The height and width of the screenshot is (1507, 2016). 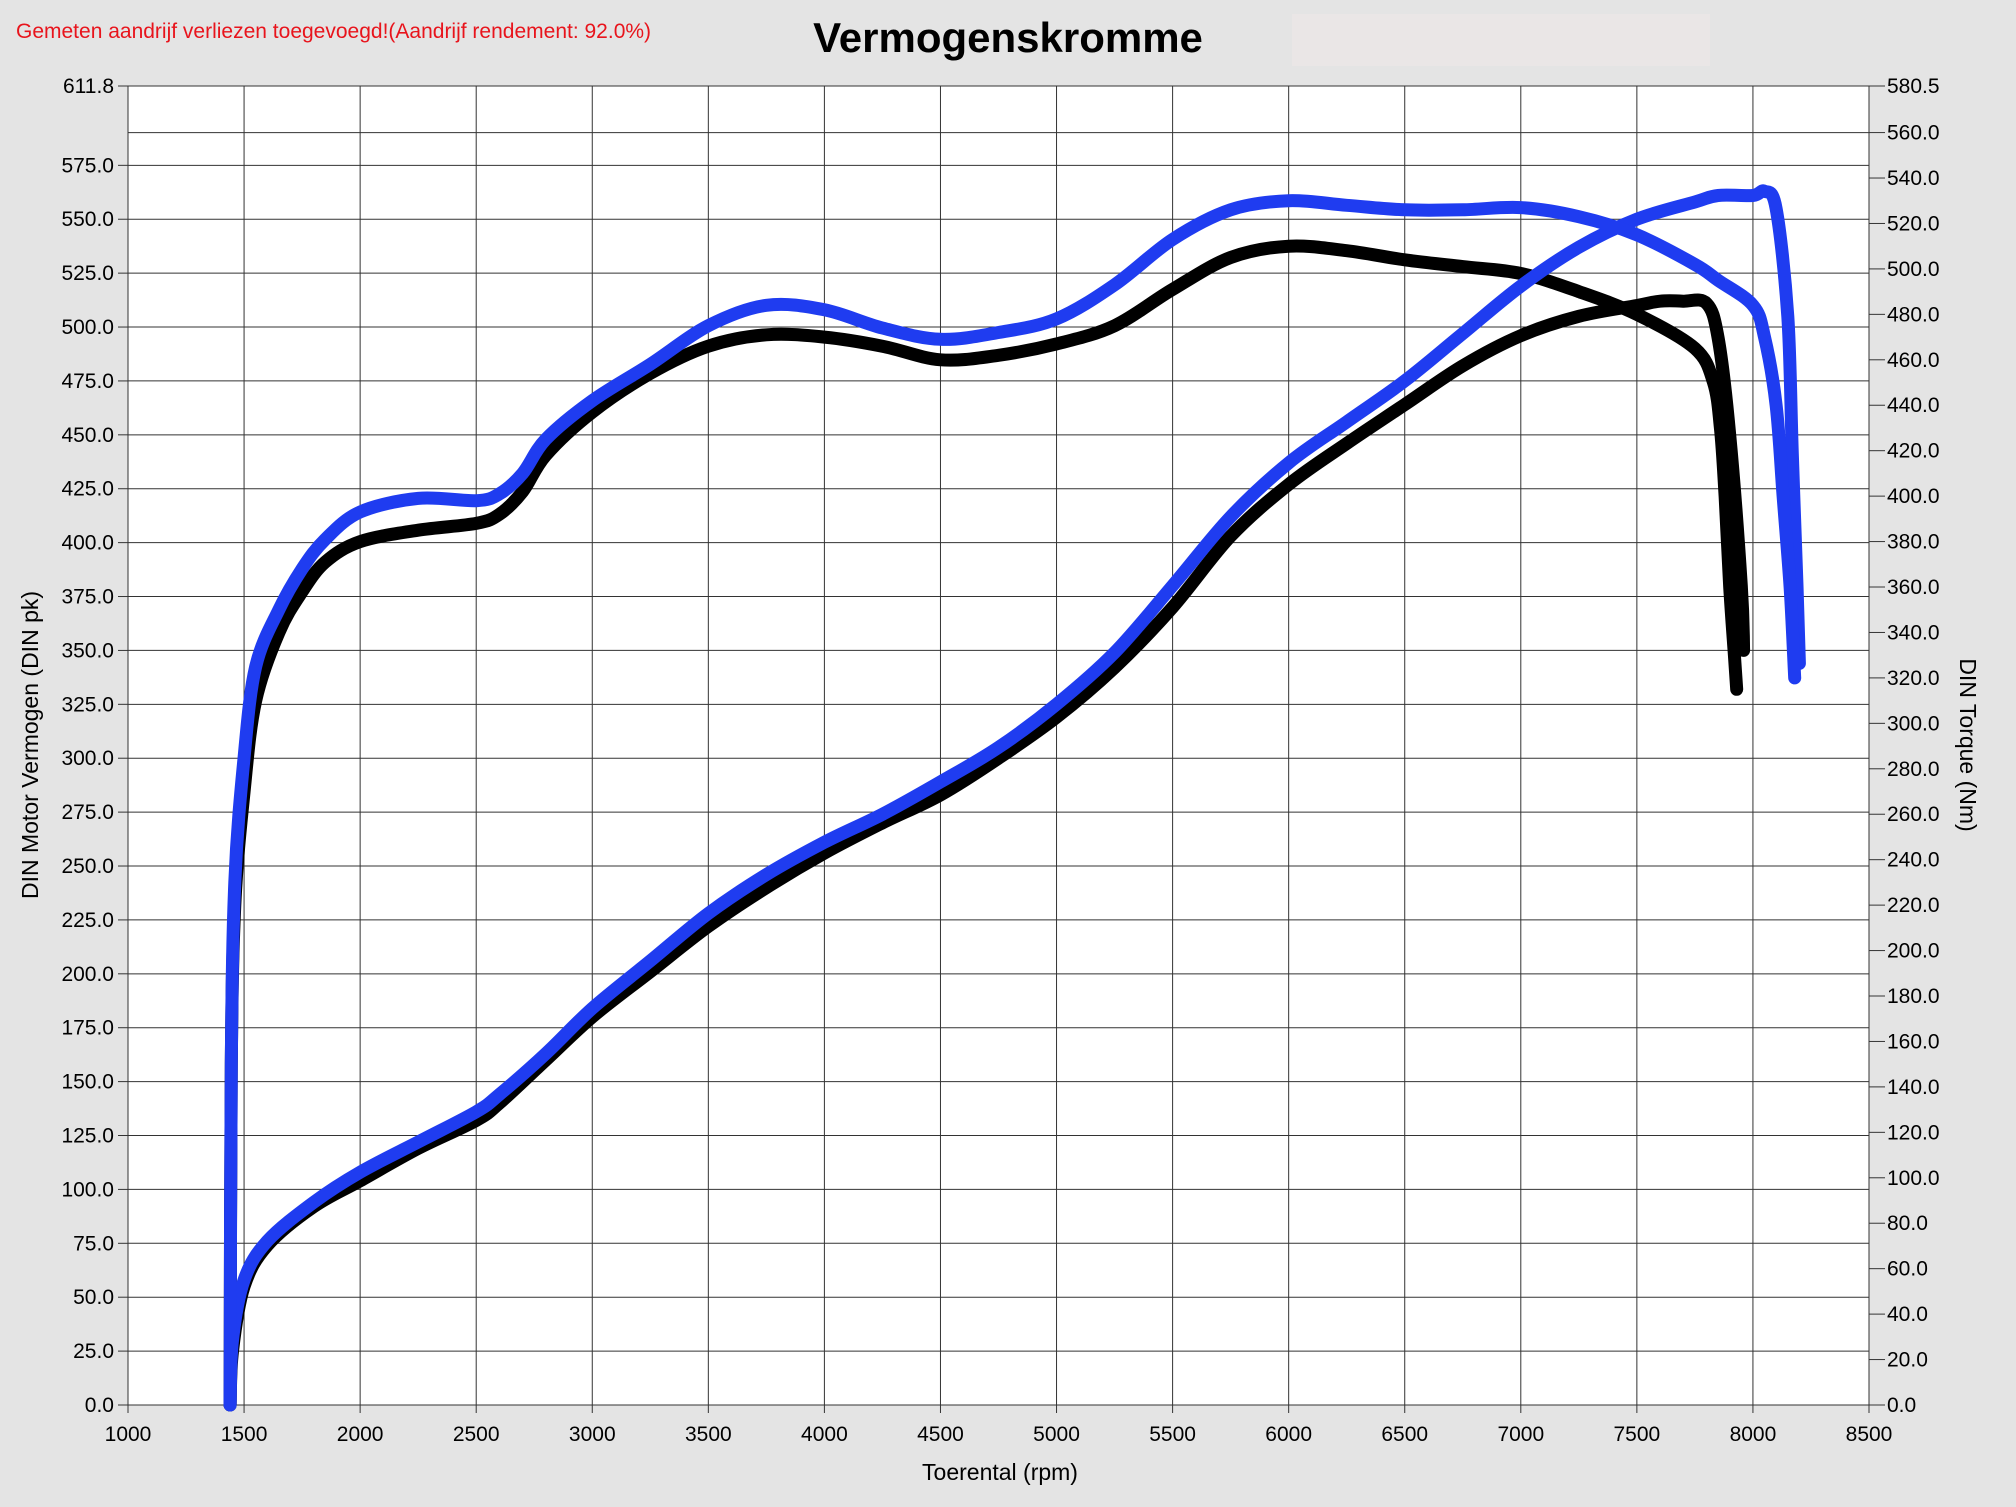 I want to click on left-tick-label: 425.0, so click(x=87, y=489).